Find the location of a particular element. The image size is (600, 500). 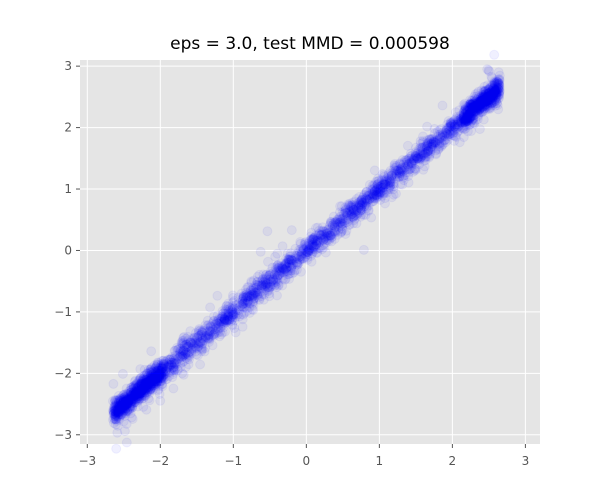

x-tick-label: −3 is located at coordinates (87, 461).